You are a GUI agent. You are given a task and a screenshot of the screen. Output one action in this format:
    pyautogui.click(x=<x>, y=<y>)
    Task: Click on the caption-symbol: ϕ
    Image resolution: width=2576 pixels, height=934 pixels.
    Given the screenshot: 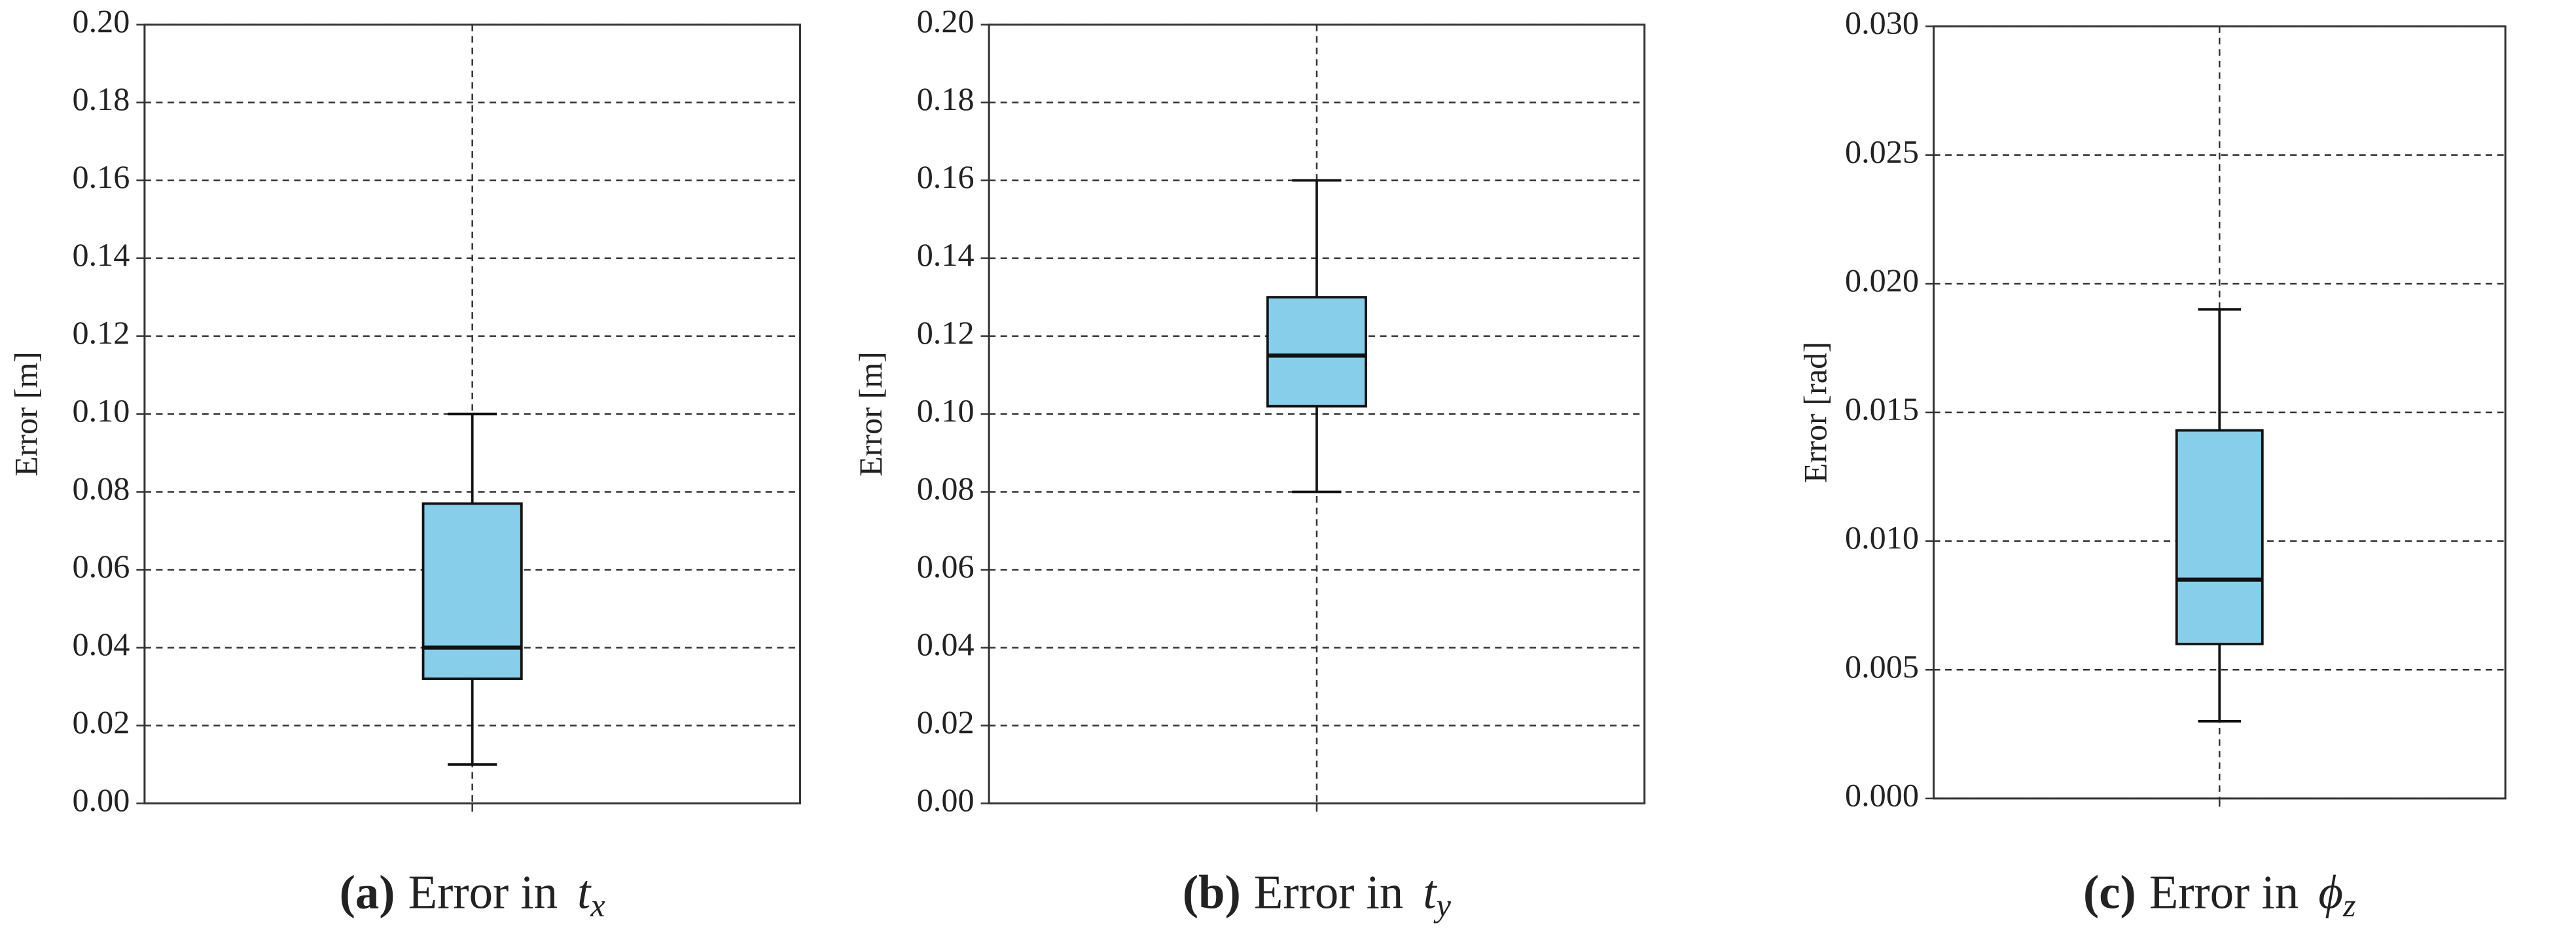 What is the action you would take?
    pyautogui.click(x=2330, y=891)
    